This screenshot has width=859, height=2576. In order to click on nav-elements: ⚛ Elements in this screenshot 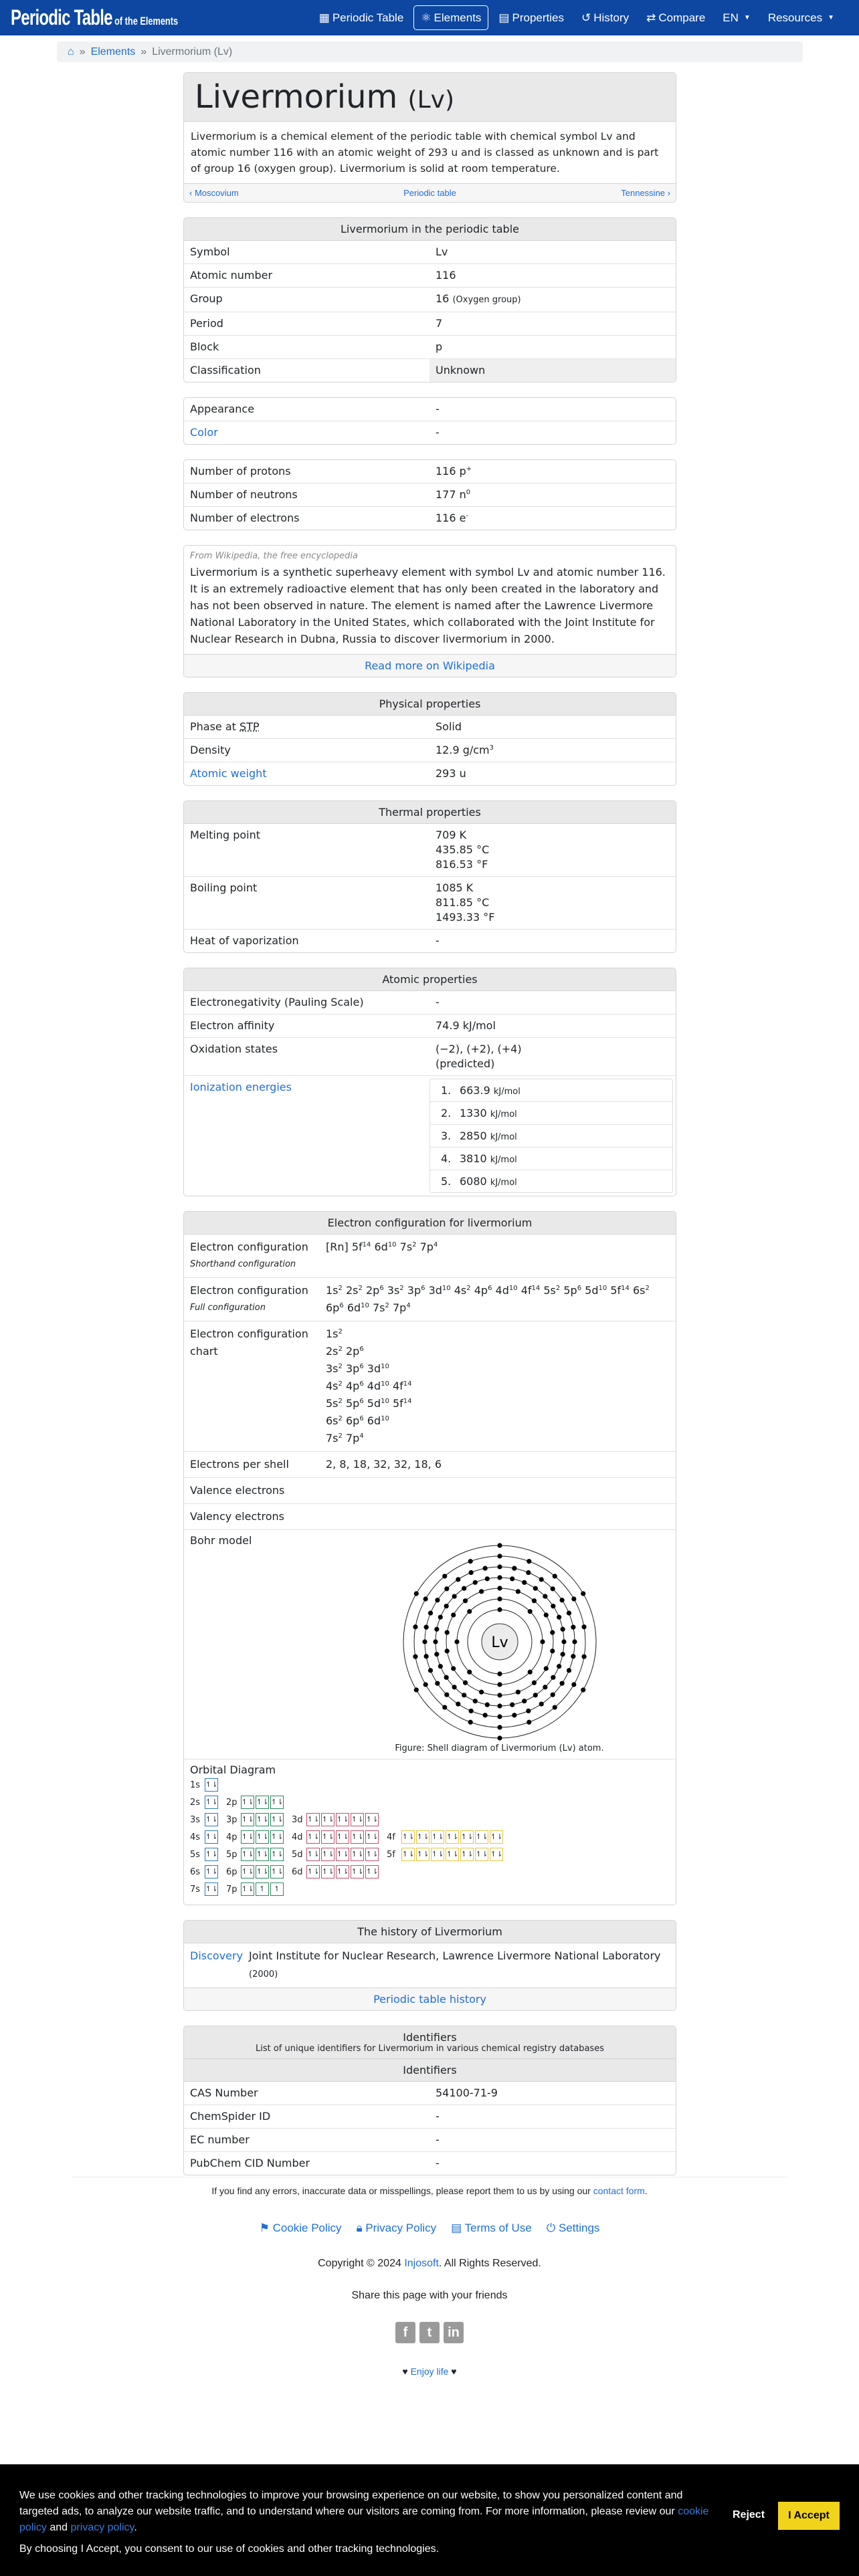, I will do `click(451, 17)`.